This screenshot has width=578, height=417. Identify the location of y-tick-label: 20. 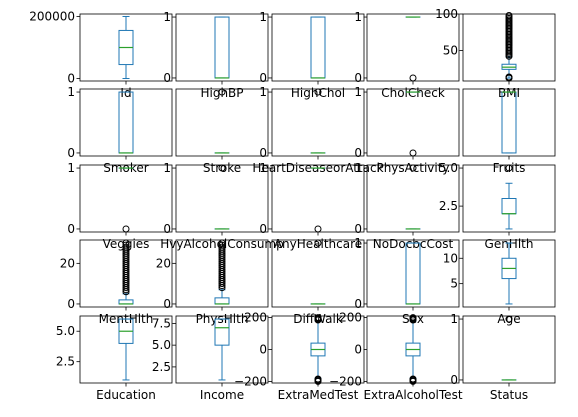
(67, 263).